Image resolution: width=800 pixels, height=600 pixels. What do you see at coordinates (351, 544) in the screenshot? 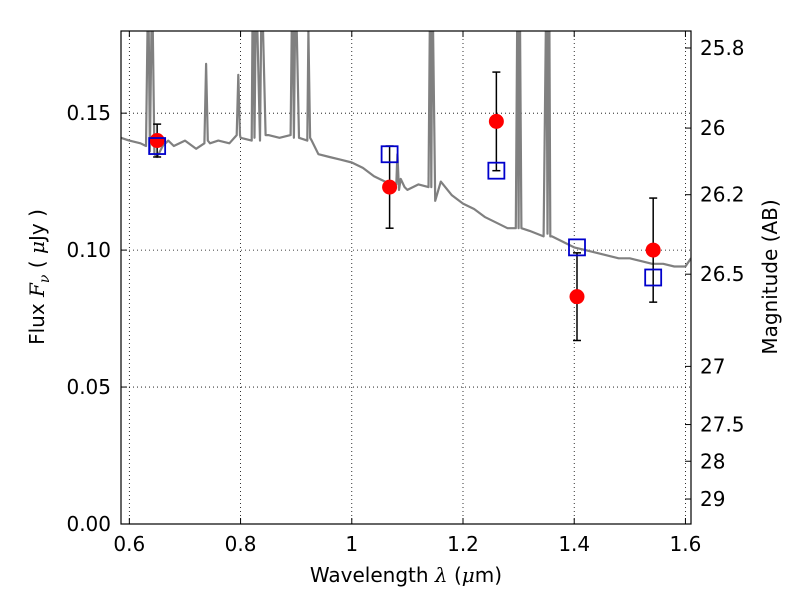
I see `x-tick-label: 1` at bounding box center [351, 544].